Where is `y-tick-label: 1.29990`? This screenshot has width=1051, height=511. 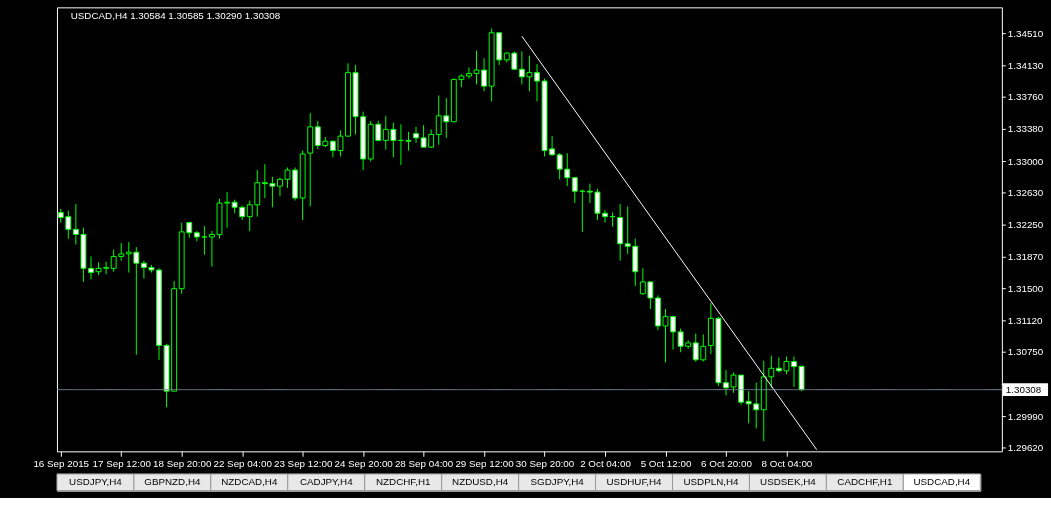 y-tick-label: 1.29990 is located at coordinates (1025, 416).